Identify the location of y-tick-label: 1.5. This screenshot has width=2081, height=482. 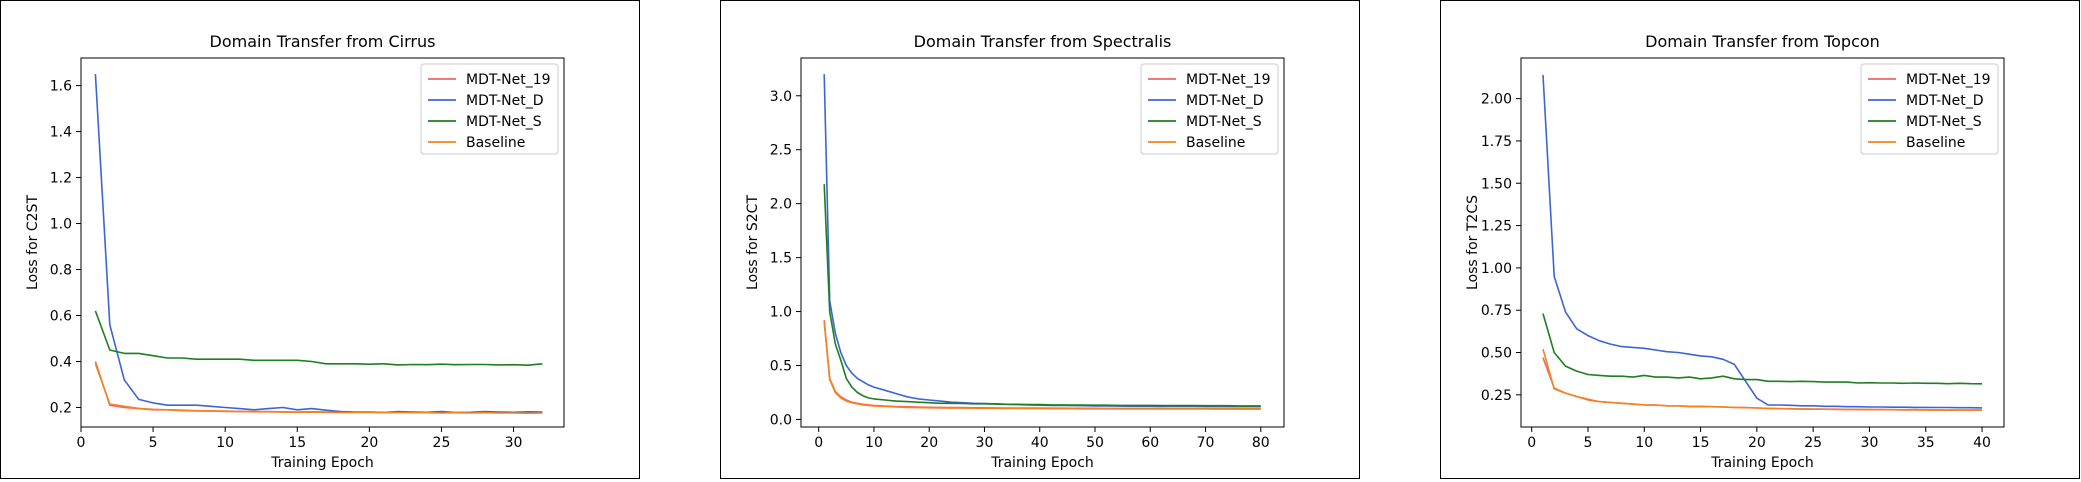
(781, 259).